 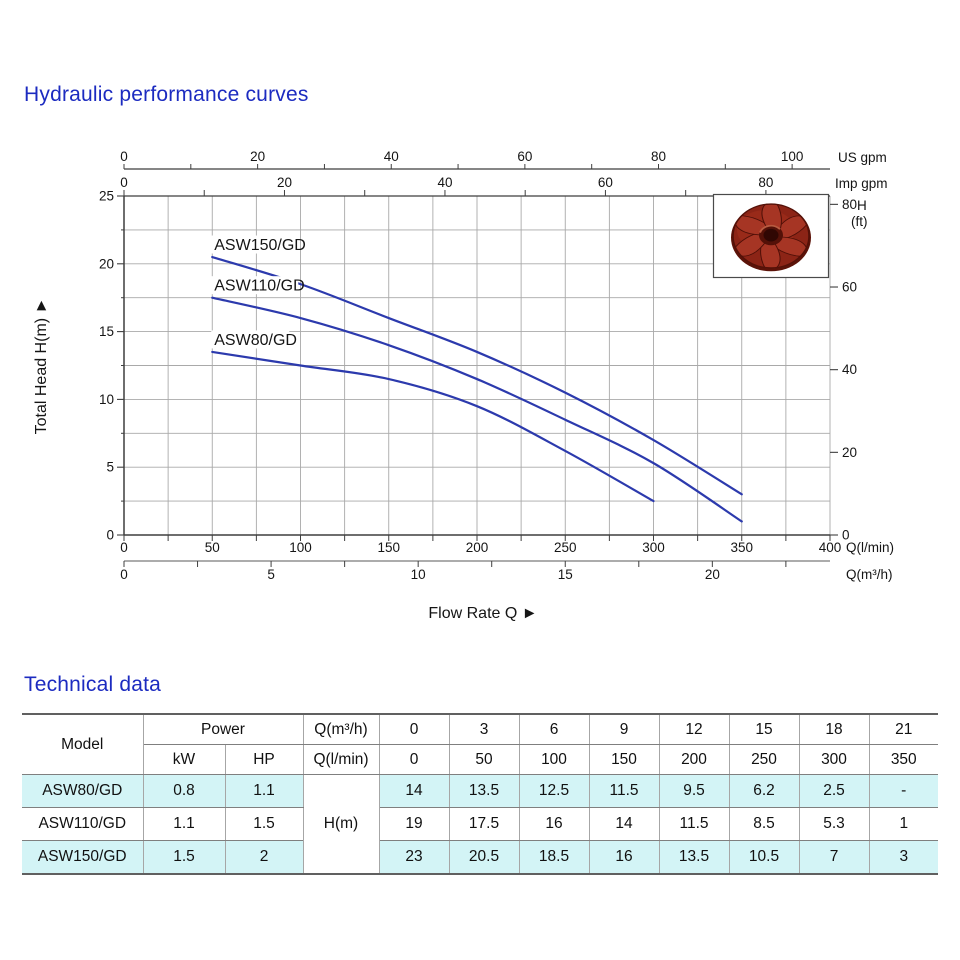 What do you see at coordinates (849, 369) in the screenshot?
I see `ft-tick-label: 40` at bounding box center [849, 369].